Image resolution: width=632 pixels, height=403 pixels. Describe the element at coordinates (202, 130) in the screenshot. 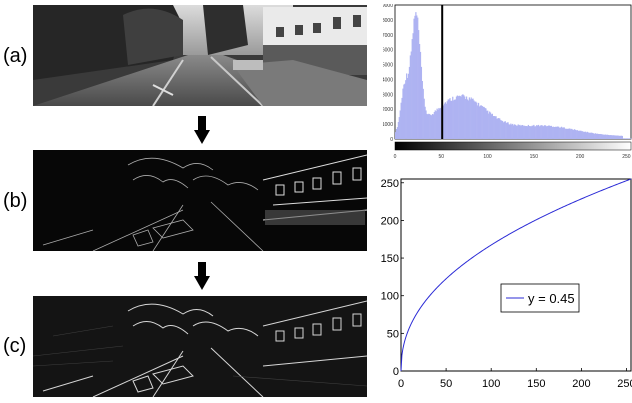

I see `down-arrow-icon` at that location.